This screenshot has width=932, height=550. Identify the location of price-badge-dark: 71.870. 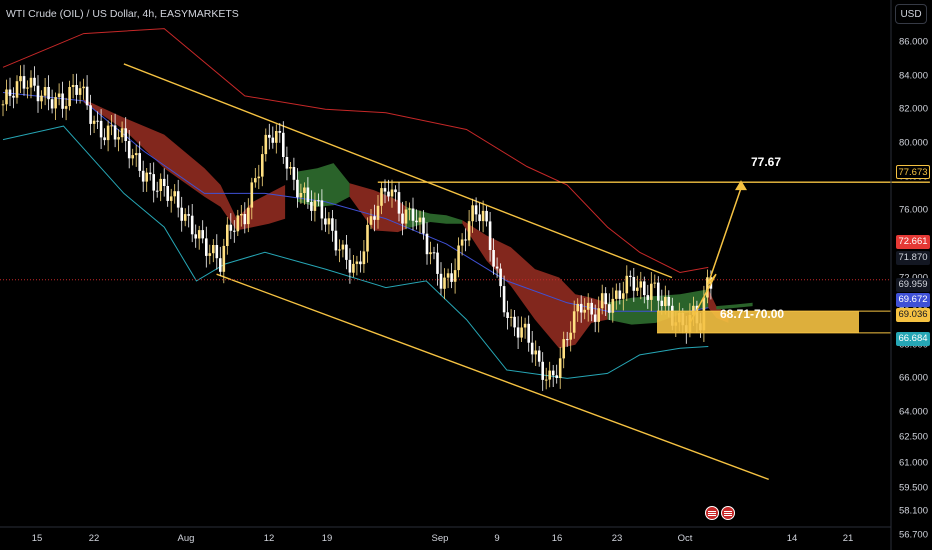
(913, 258).